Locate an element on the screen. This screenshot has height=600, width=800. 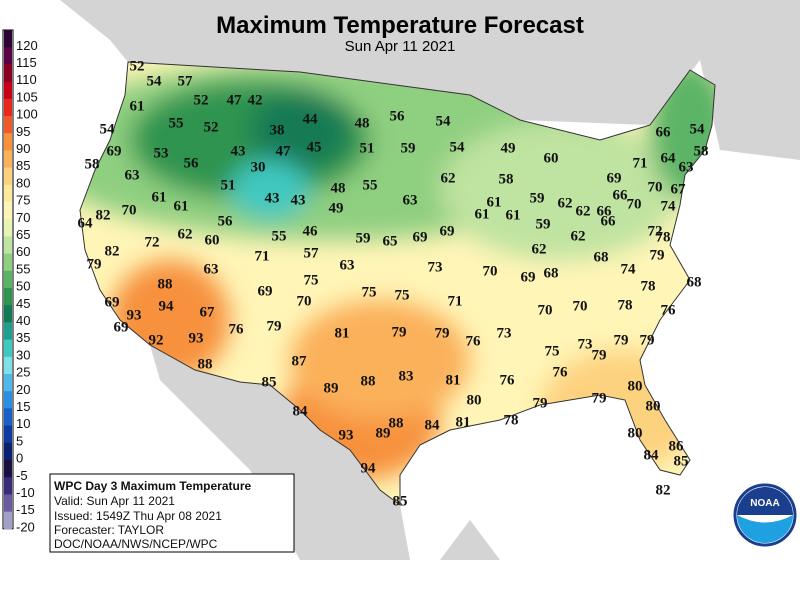
legend-label: -5 is located at coordinates (22, 475).